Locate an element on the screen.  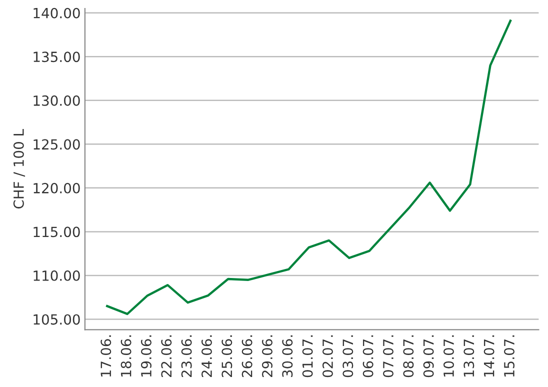
x-tick-label: 03.07. is located at coordinates (348, 356).